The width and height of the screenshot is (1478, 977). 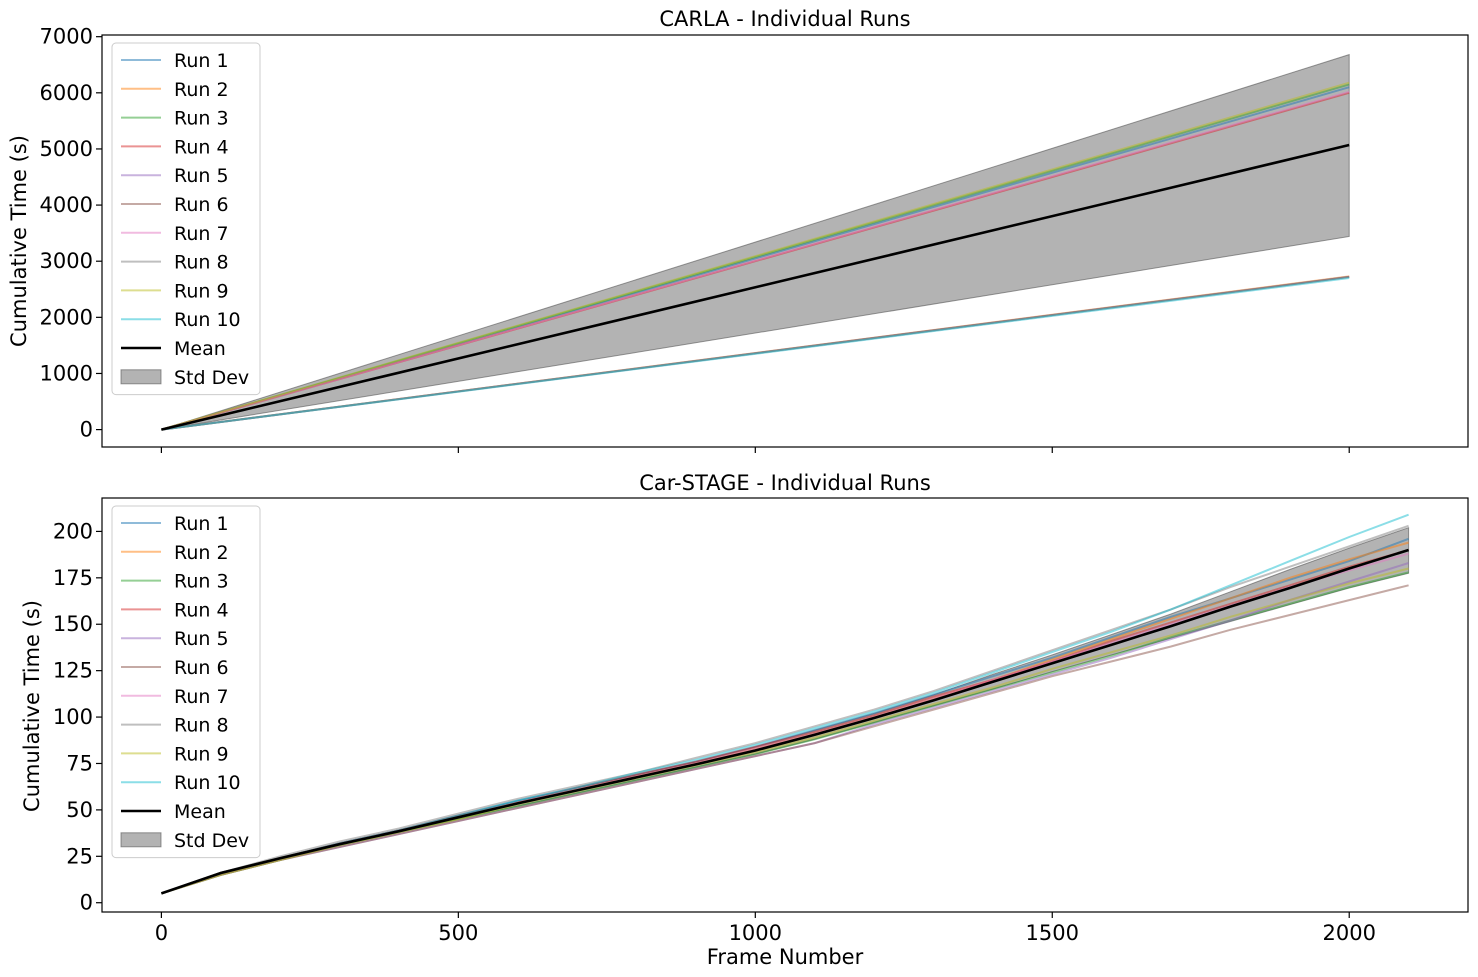 What do you see at coordinates (32, 706) in the screenshot?
I see `carstage-y-axis-label: Cumulative Time (s)` at bounding box center [32, 706].